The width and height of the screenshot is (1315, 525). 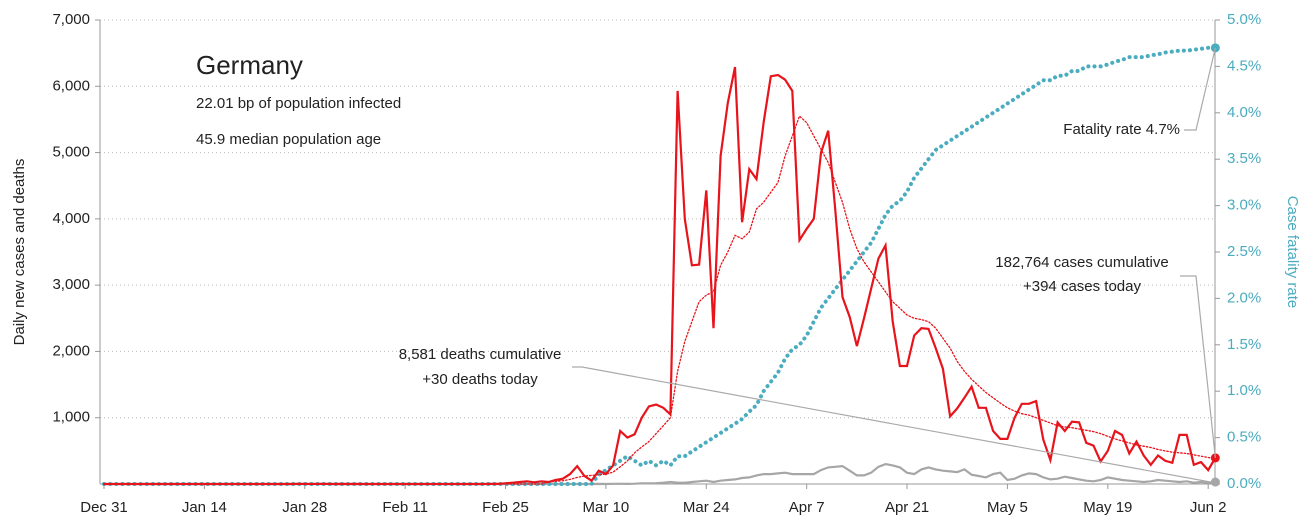 I want to click on y-tick-label: 5,000, so click(x=71, y=152).